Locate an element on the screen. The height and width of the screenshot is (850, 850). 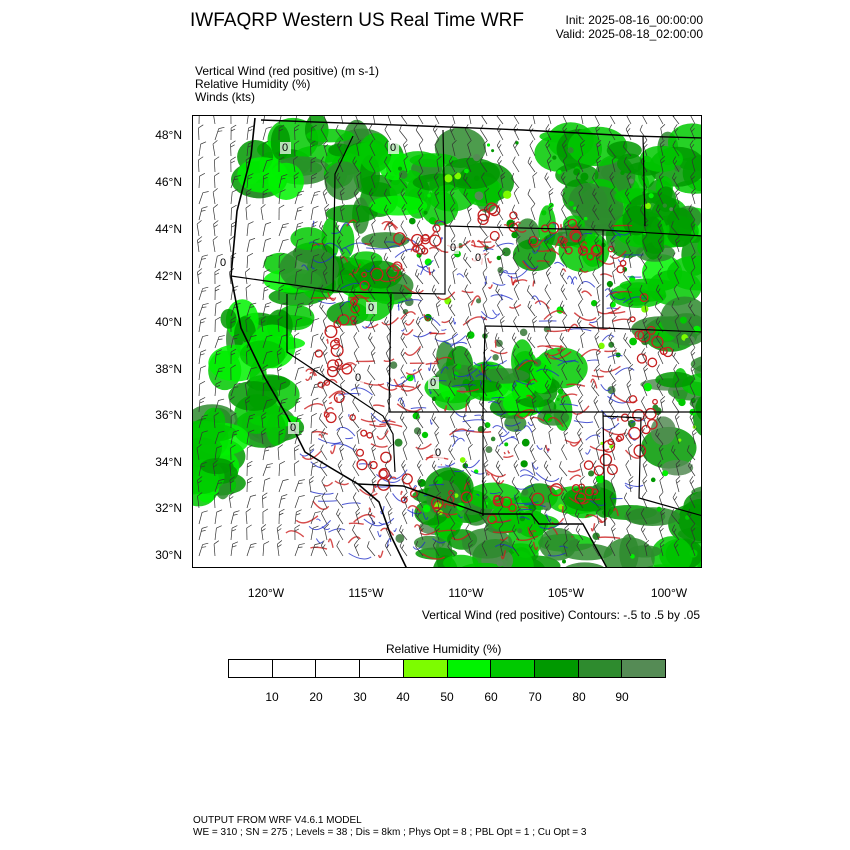
lon-label: 120°W is located at coordinates (266, 593).